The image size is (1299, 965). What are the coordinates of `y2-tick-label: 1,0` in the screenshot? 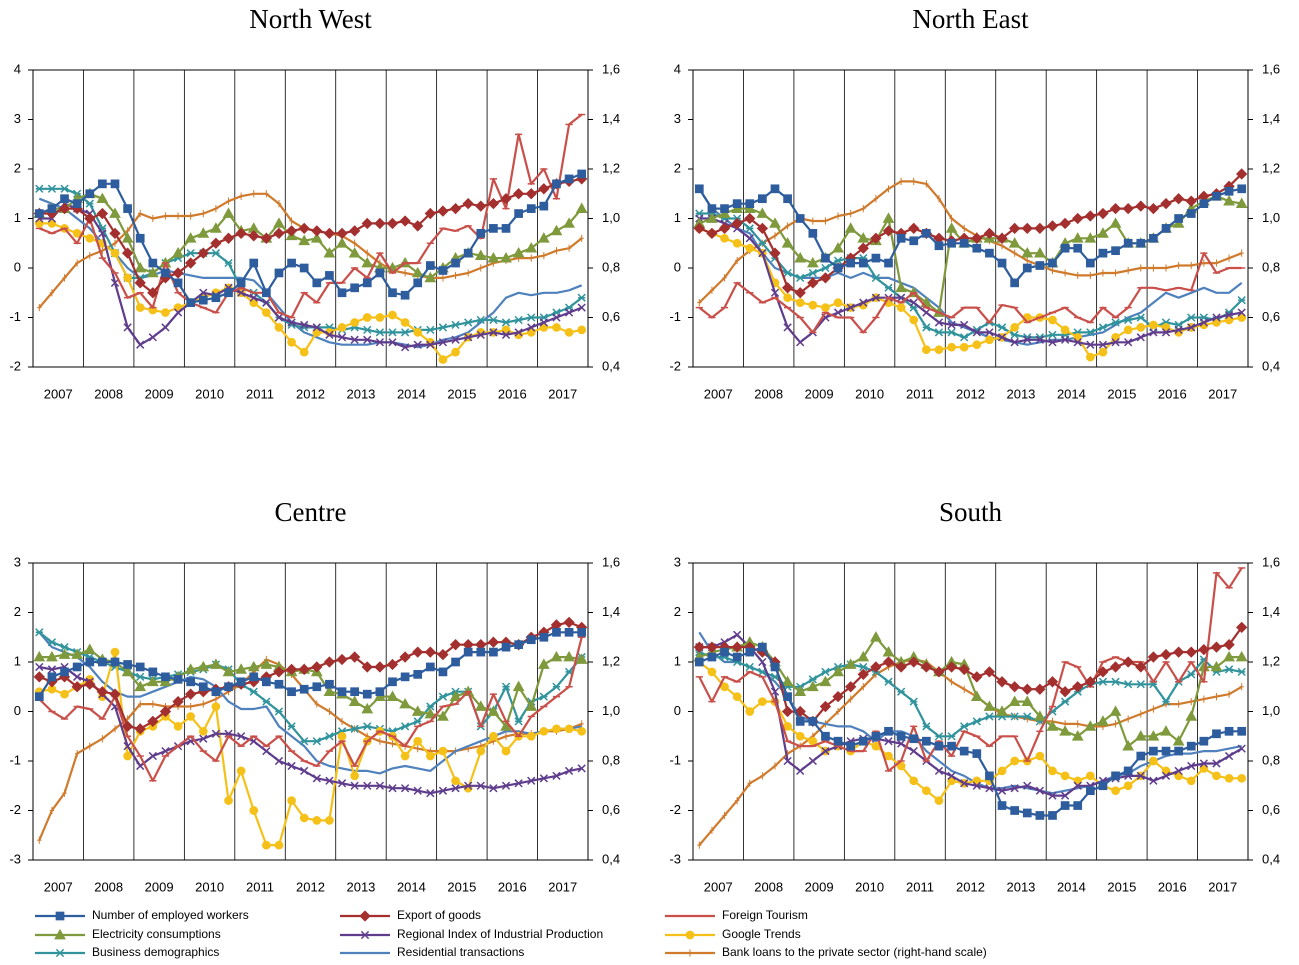 It's located at (611, 217).